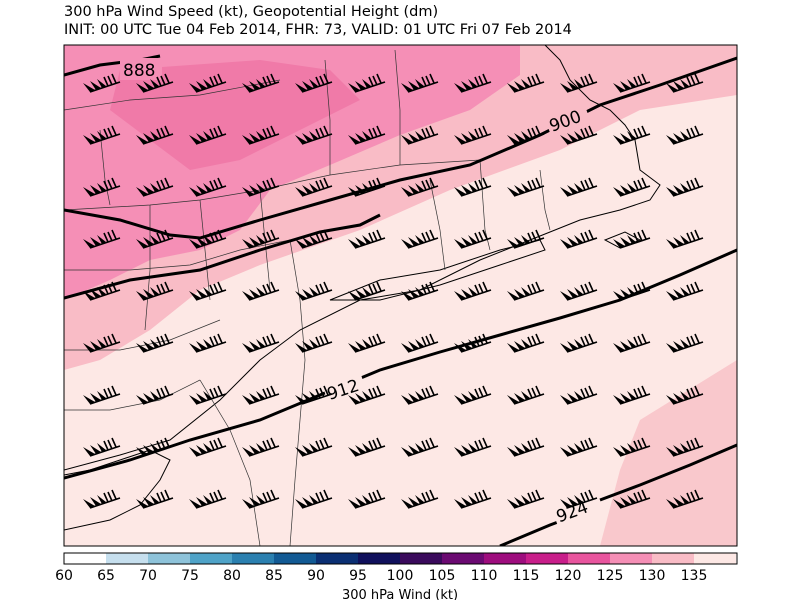  What do you see at coordinates (381, 576) in the screenshot?
I see `colorbar-ticks: 60 65 70 75 80 85 90 95 100 105 110 115 120 125 130 135` at bounding box center [381, 576].